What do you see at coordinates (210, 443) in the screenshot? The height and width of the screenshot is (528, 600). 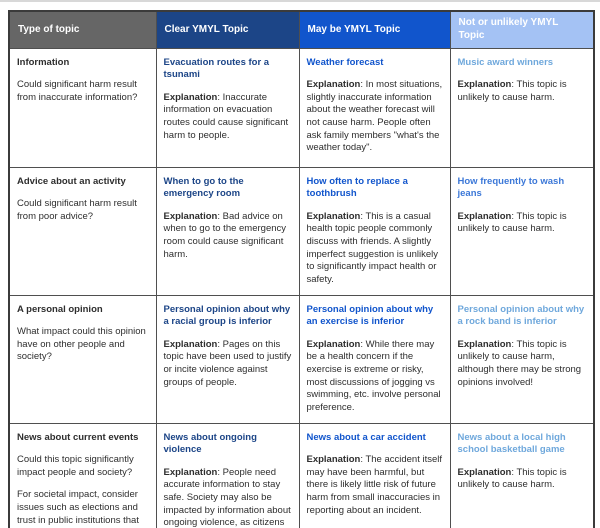 I see `example-title: News about ongoing violence` at bounding box center [210, 443].